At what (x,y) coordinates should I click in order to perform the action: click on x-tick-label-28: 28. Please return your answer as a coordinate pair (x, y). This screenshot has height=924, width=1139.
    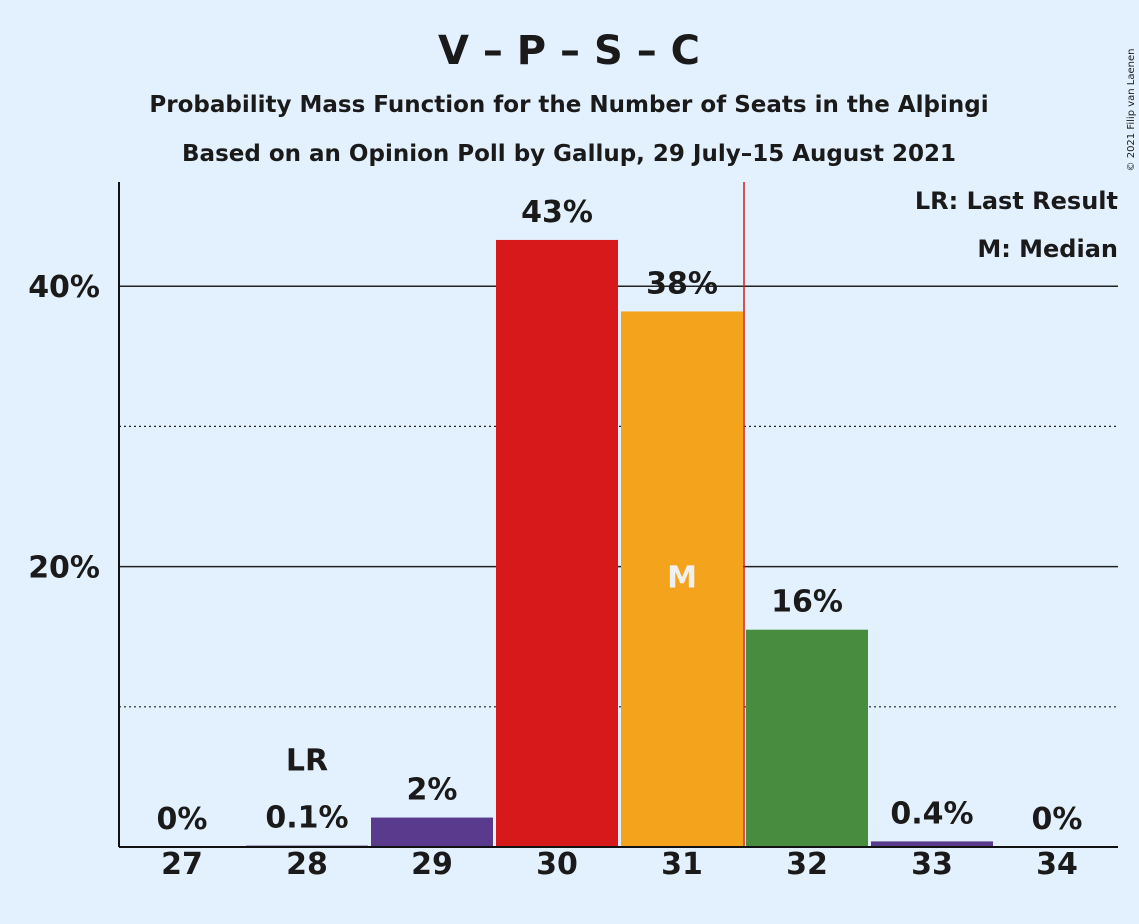
    Looking at the image, I should click on (307, 864).